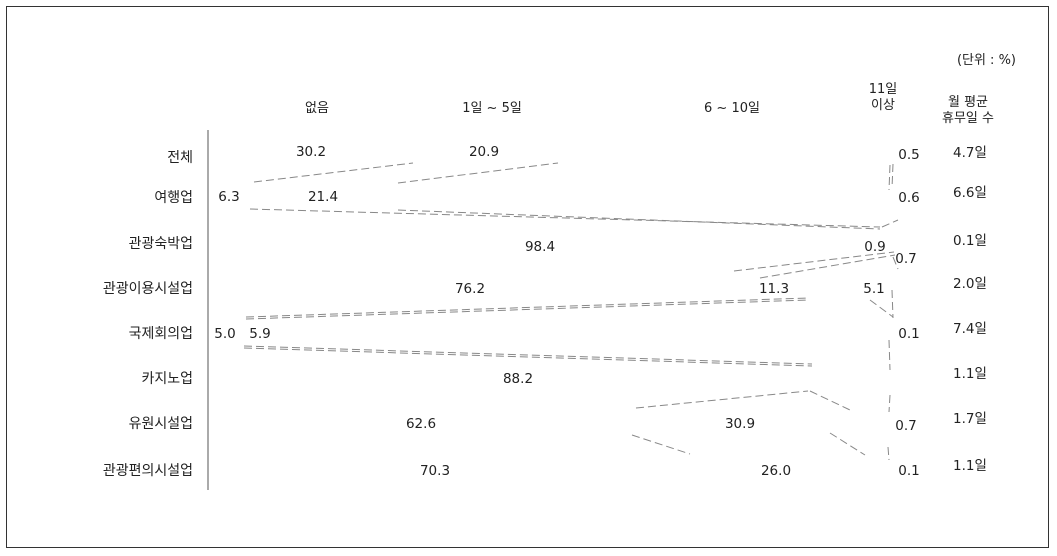 The width and height of the screenshot is (1057, 556). Describe the element at coordinates (970, 153) in the screenshot. I see `average-label-1: 4.7일` at that location.